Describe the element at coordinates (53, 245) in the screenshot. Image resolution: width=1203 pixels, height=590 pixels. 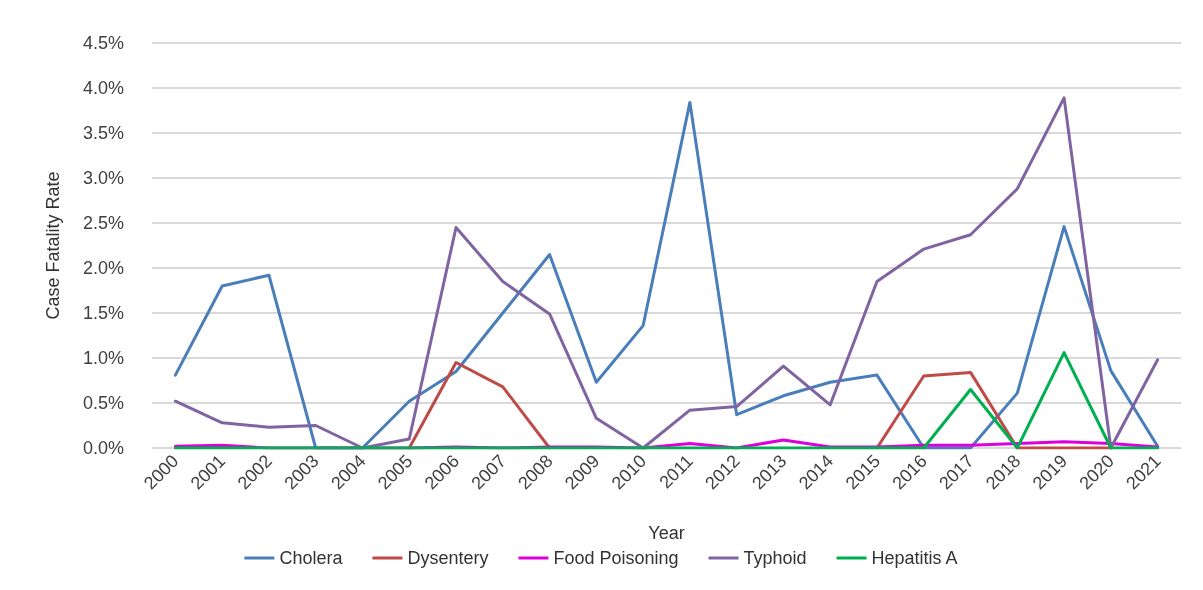
I see `y-axis-title: Case Fatality Rate` at that location.